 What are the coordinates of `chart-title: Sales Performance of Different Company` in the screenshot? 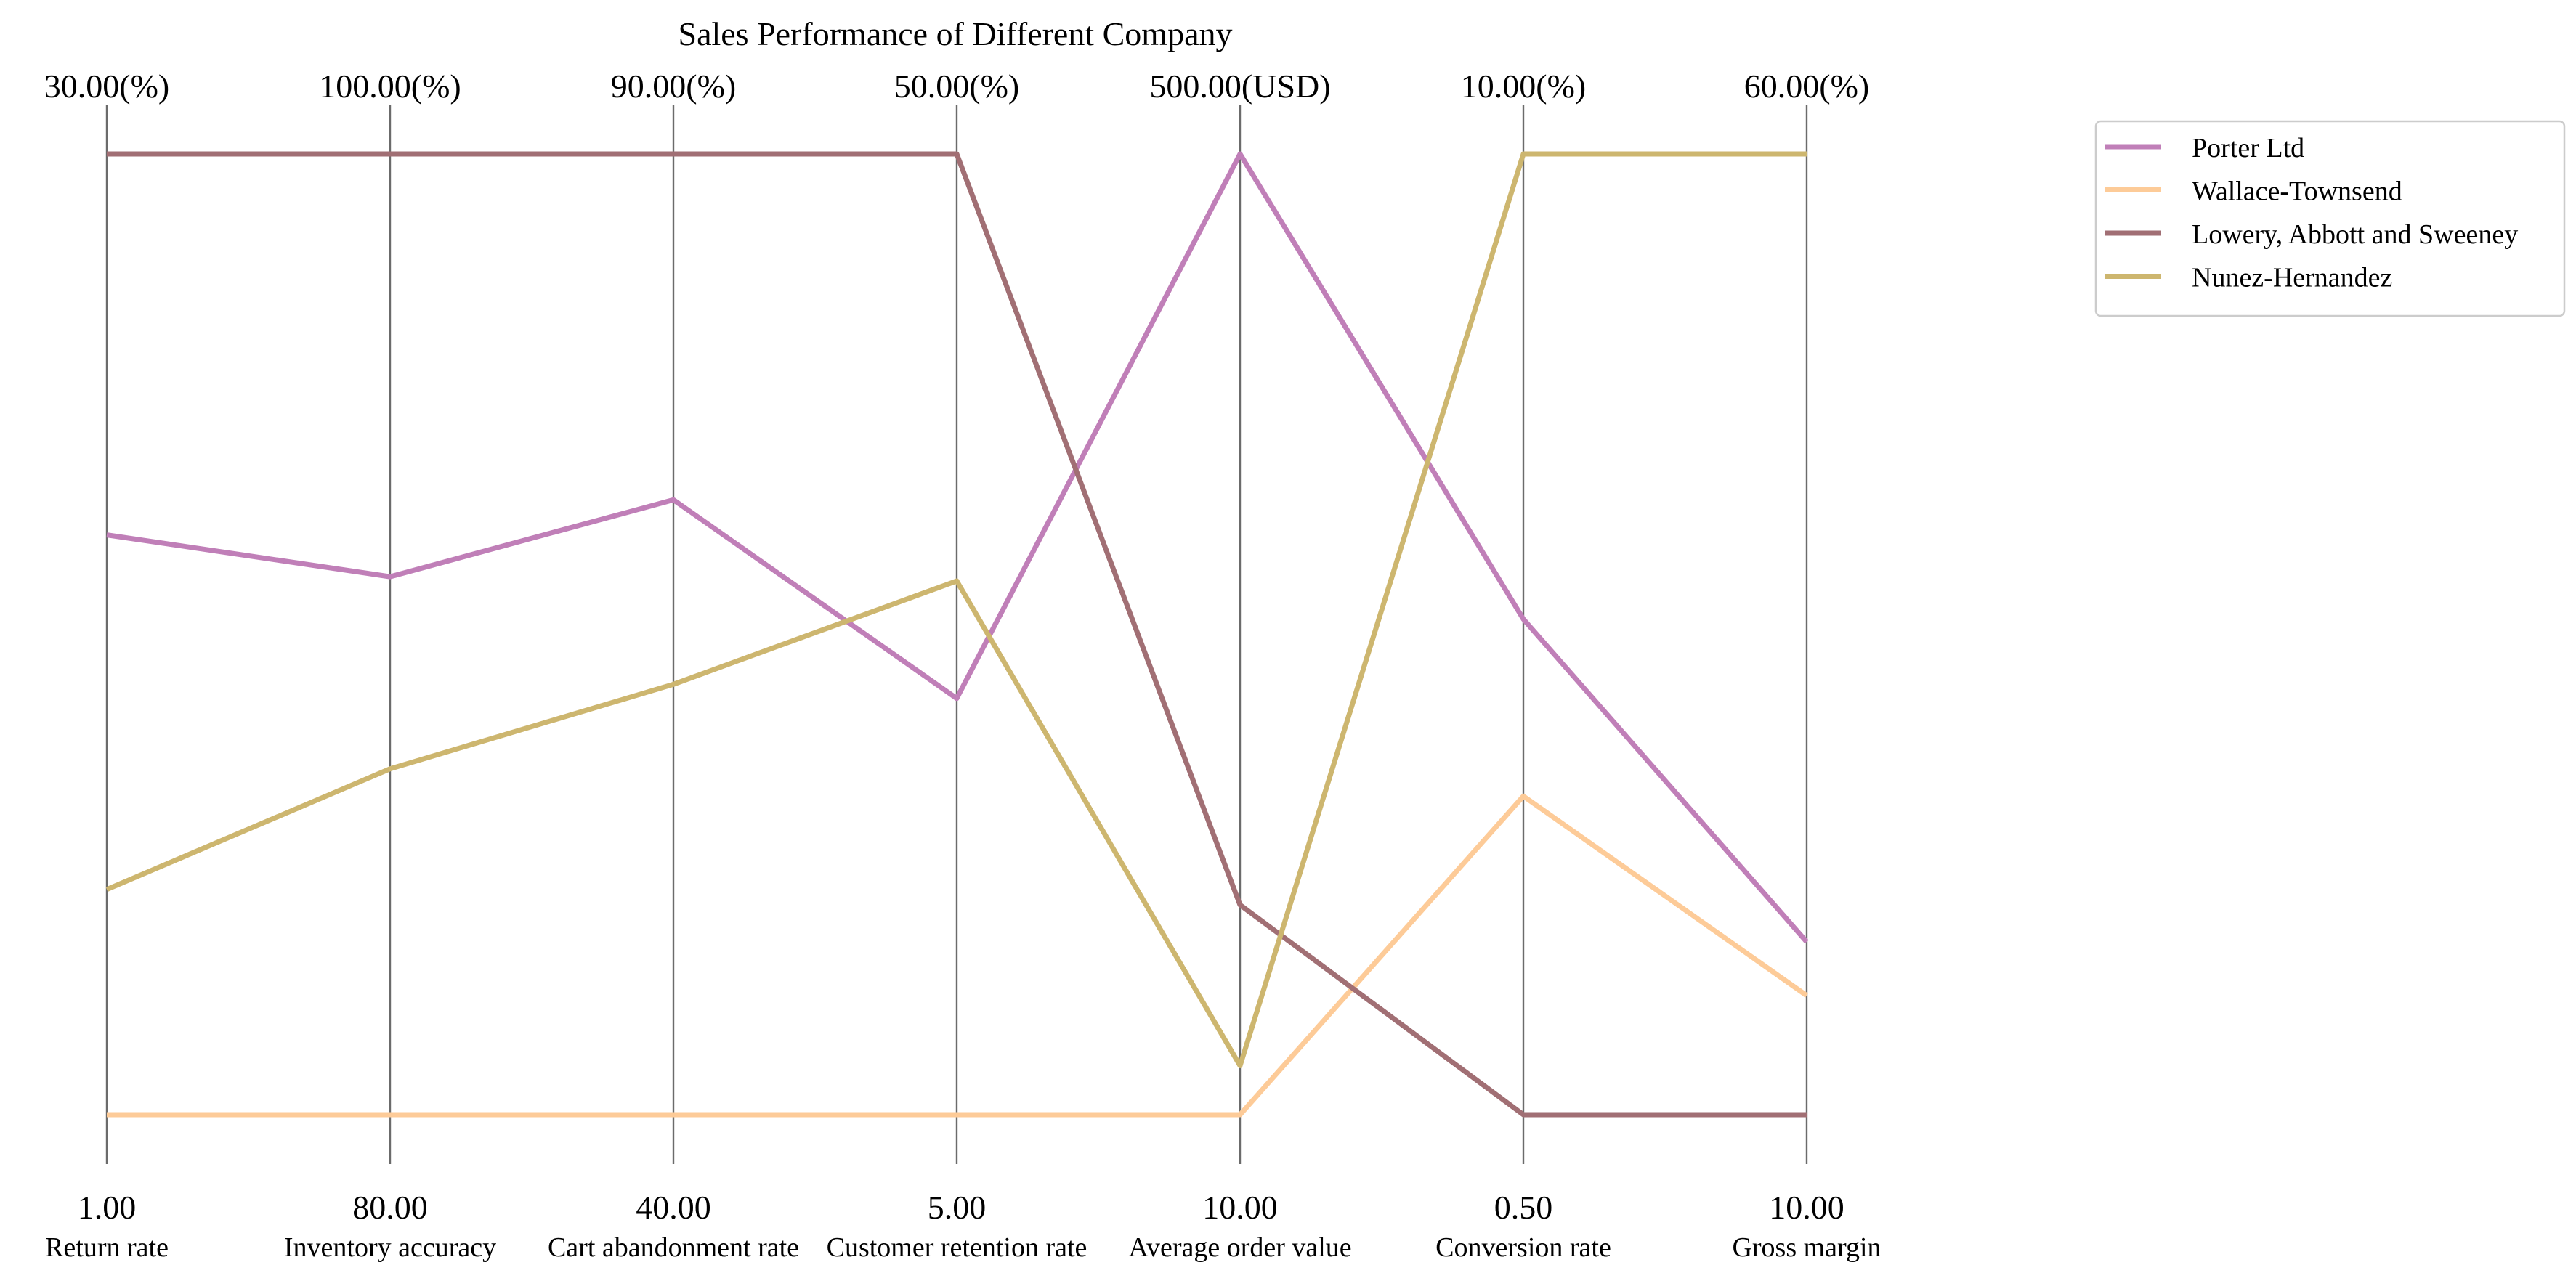 It's located at (955, 33).